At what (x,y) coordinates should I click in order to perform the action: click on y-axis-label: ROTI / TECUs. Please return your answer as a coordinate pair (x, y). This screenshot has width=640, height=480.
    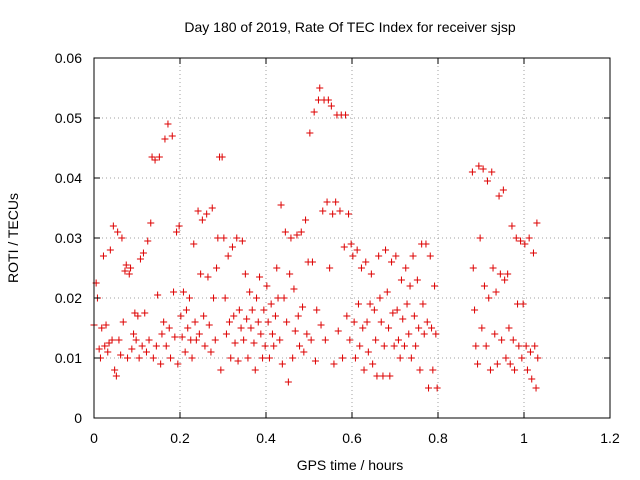
    Looking at the image, I should click on (13, 238).